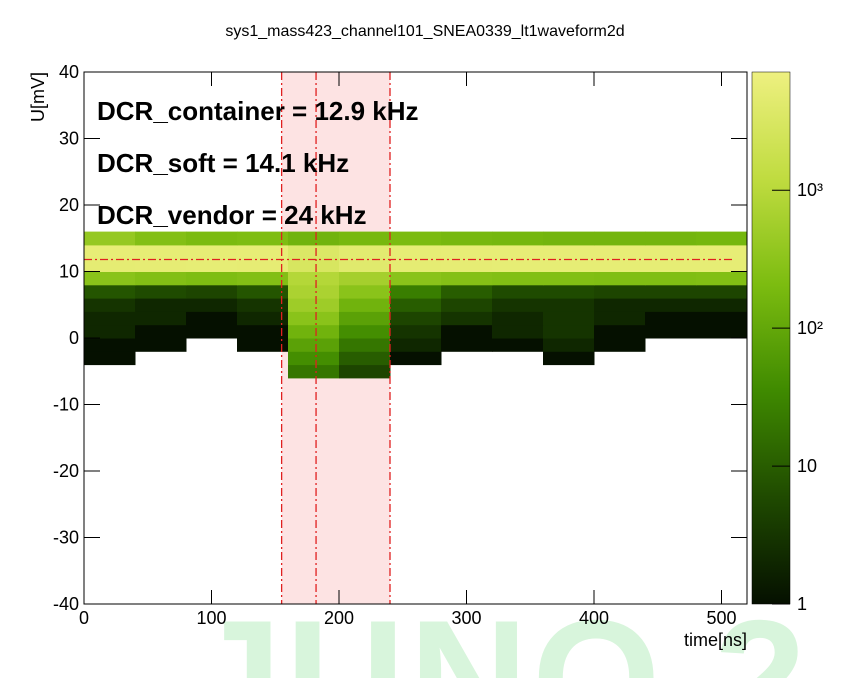 This screenshot has width=851, height=678. I want to click on annotation: DCR_container = 12.9 kHz, so click(258, 111).